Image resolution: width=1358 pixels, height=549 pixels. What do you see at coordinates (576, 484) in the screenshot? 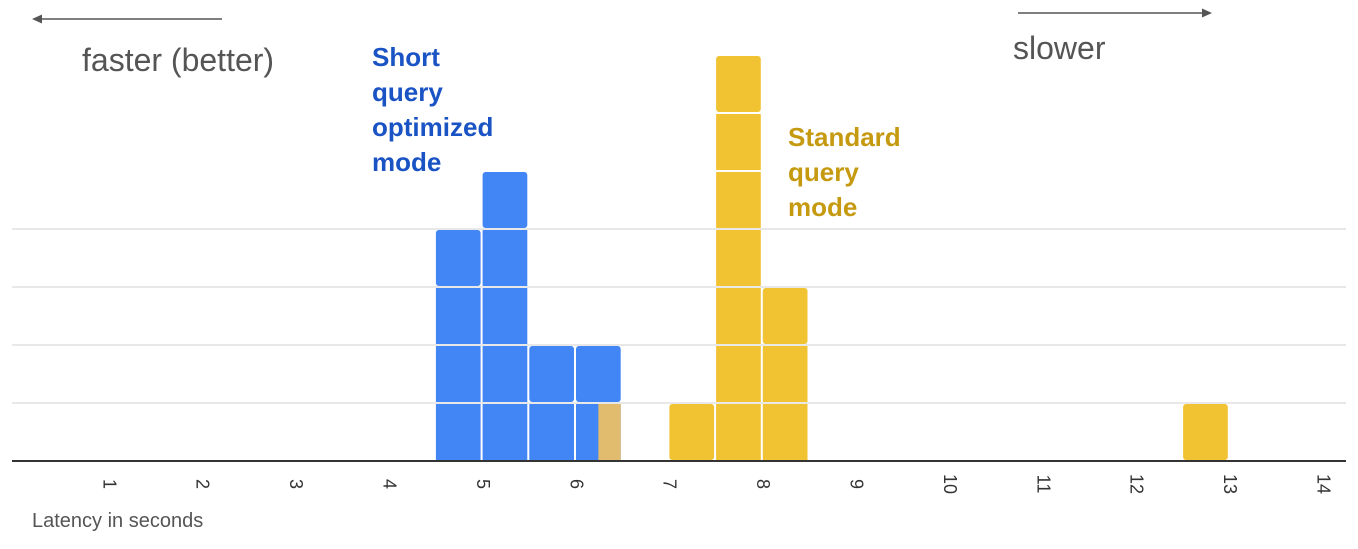
I see `x-tick-label: 6` at bounding box center [576, 484].